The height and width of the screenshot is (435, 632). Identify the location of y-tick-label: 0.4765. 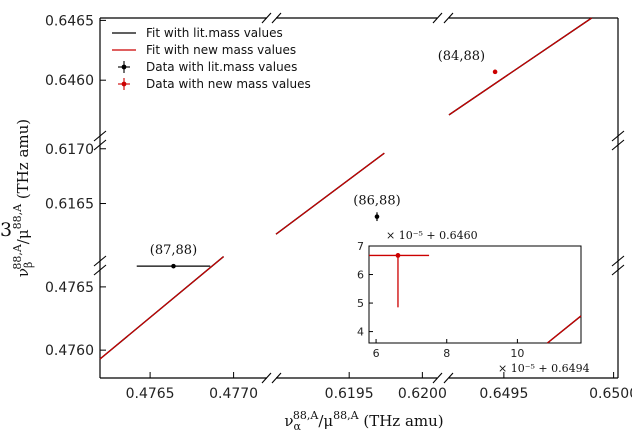
(69, 288).